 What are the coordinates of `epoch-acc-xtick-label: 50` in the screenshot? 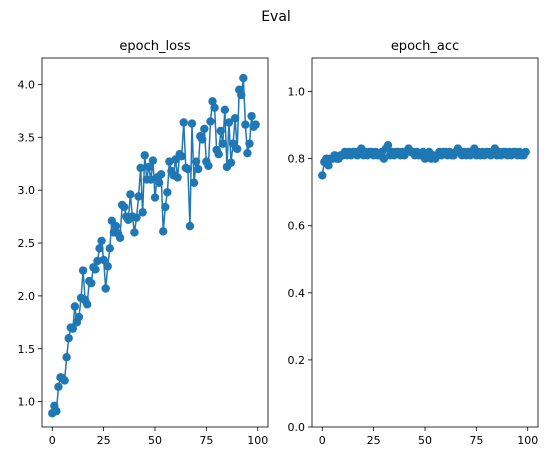 It's located at (425, 440).